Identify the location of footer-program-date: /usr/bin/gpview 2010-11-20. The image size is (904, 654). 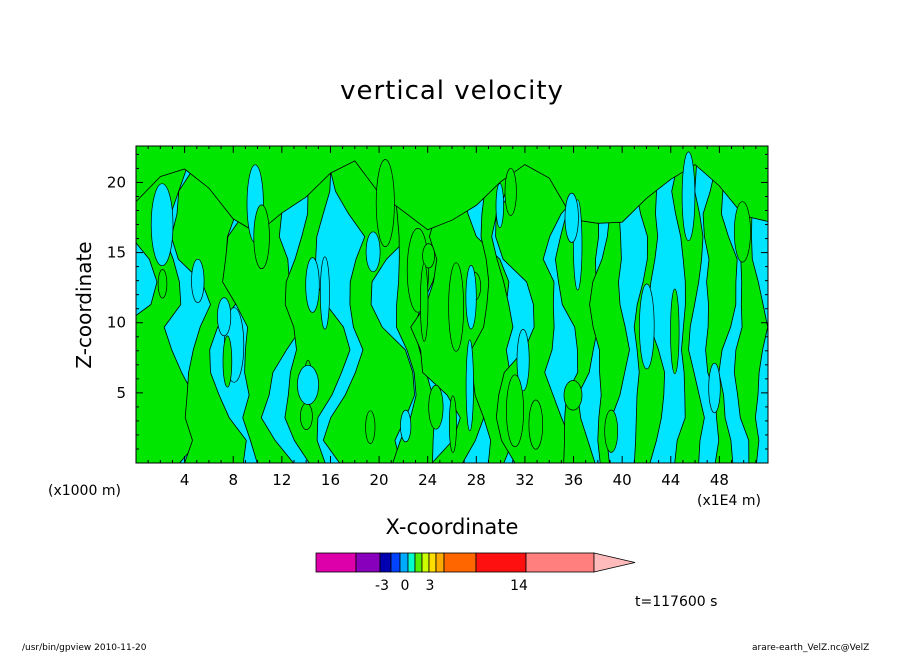
(84, 648).